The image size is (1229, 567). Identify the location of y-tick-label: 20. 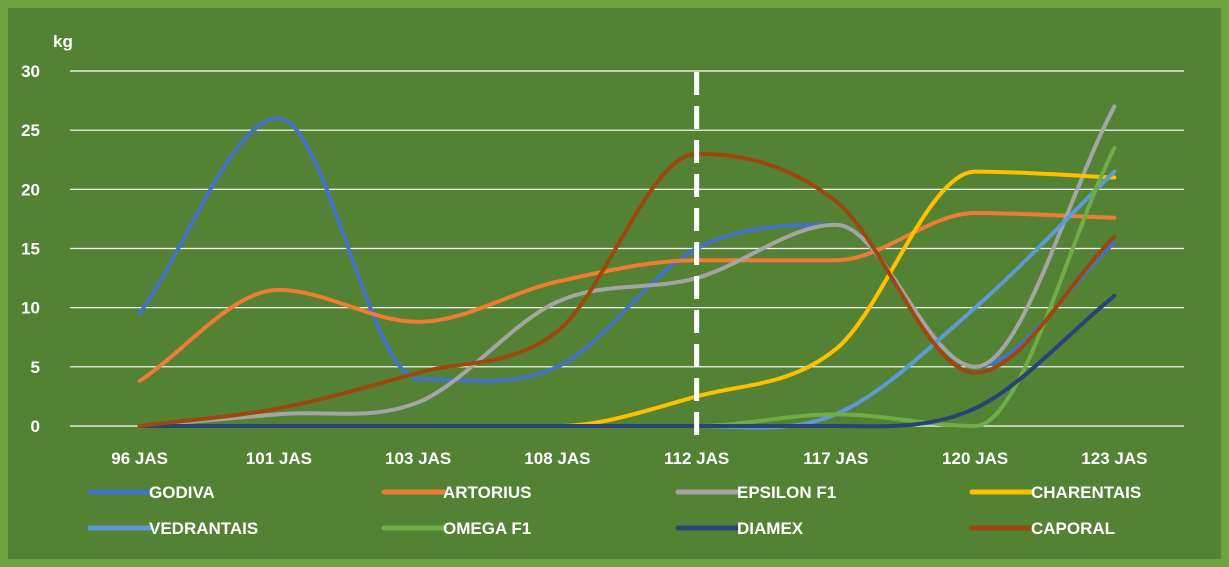
(30, 189).